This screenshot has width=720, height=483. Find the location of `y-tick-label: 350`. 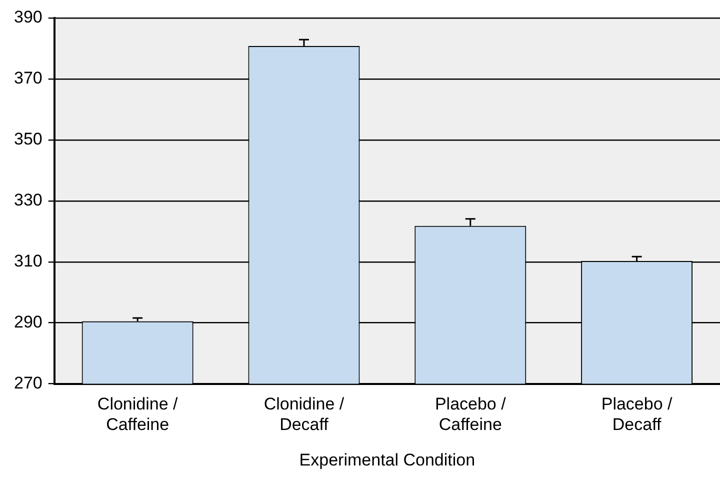

y-tick-label: 350 is located at coordinates (28, 139).